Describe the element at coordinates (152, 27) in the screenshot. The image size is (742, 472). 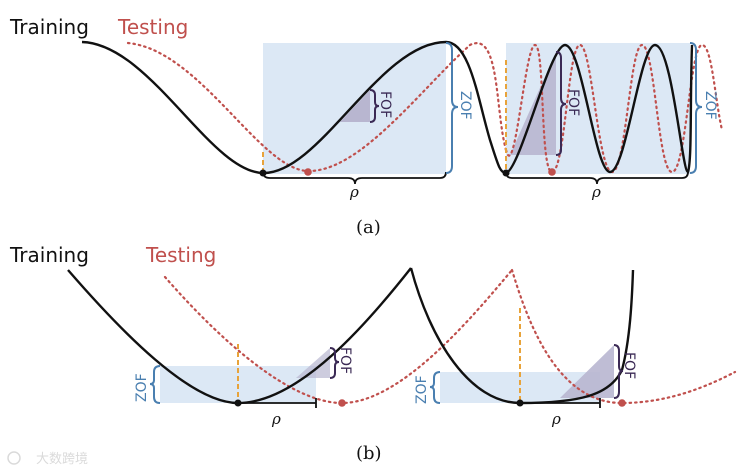
I see `panel-a-legend-testing: Testing` at that location.